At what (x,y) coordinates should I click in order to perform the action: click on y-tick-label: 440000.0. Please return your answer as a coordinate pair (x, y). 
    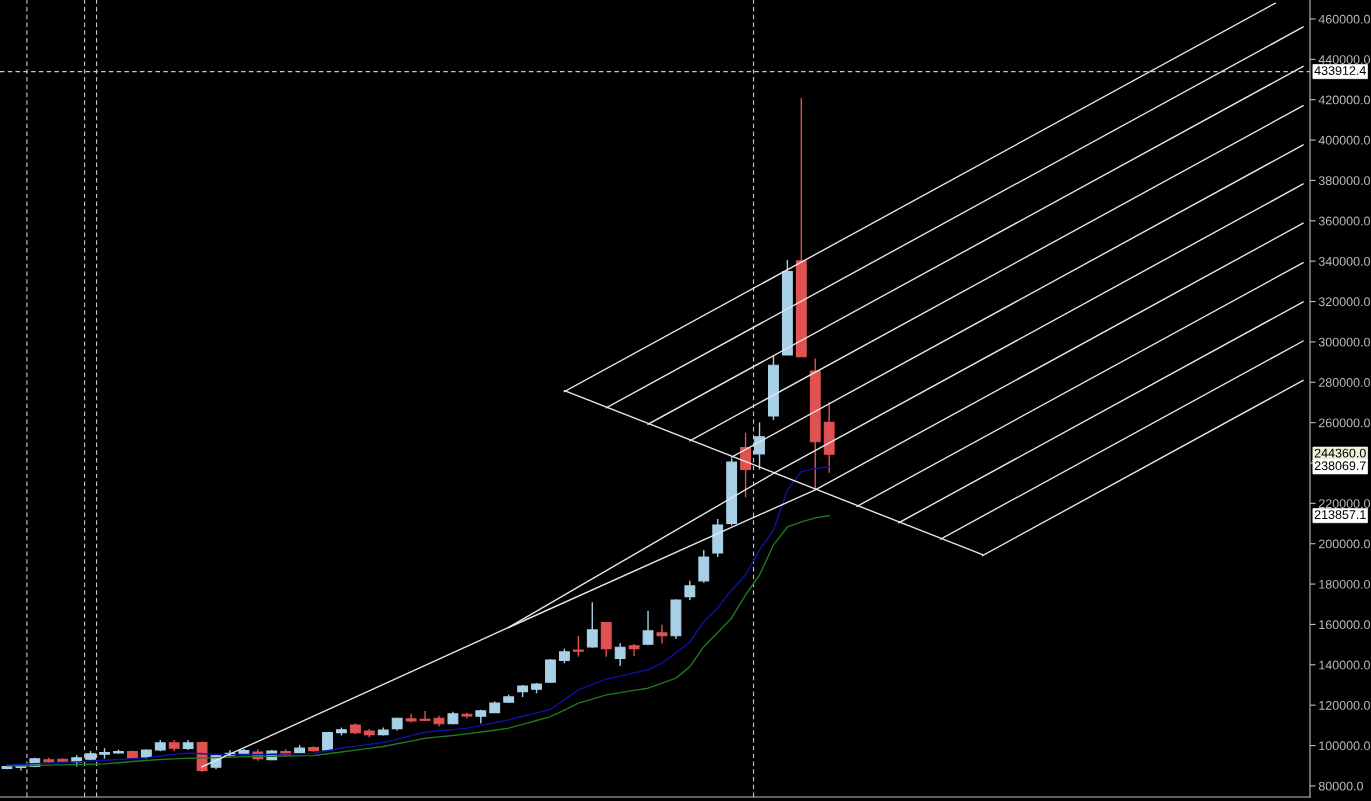
    Looking at the image, I should click on (1344, 59).